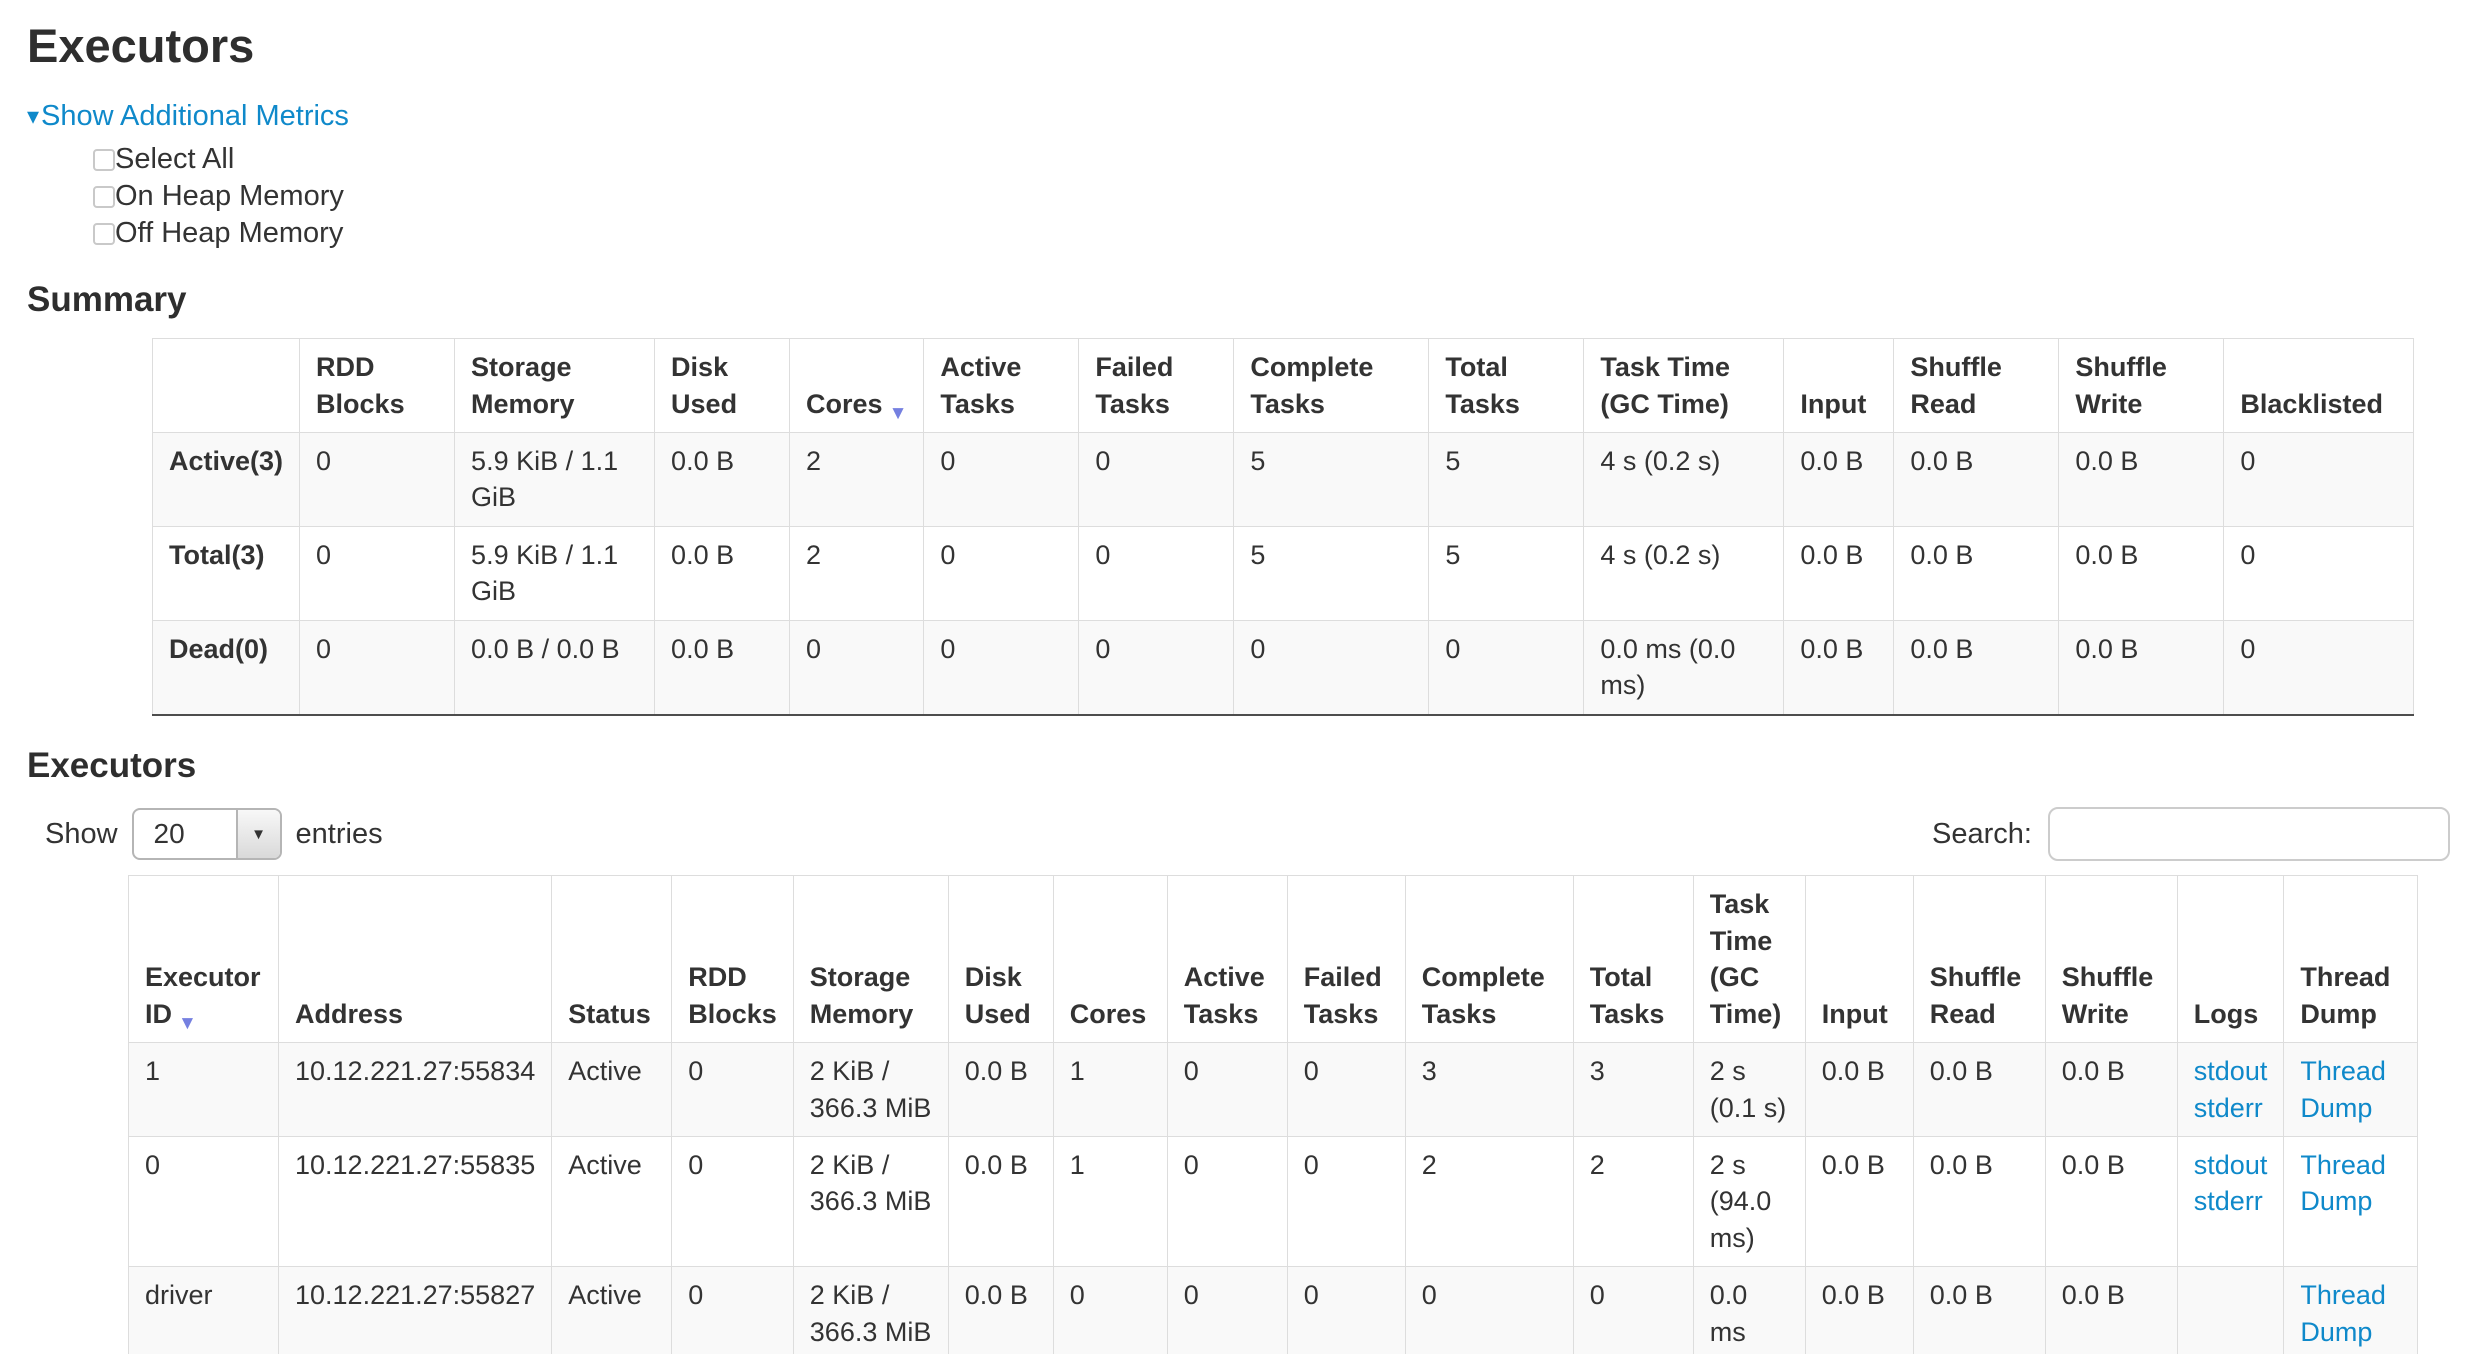  Describe the element at coordinates (229, 196) in the screenshot. I see `on-heap-memory-label: On Heap Memory` at that location.